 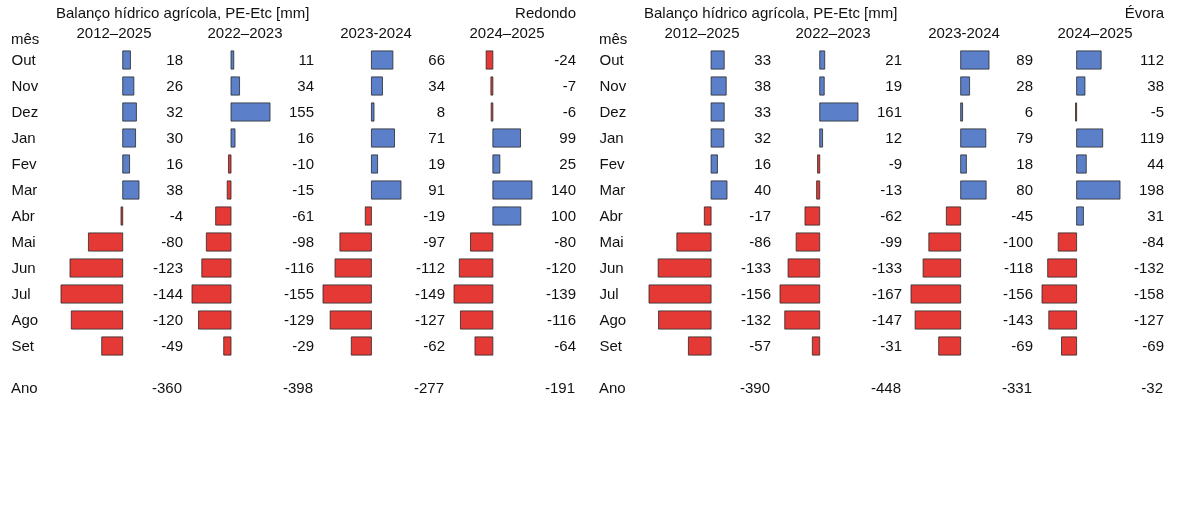 I want to click on data-label: -29, so click(x=303, y=345).